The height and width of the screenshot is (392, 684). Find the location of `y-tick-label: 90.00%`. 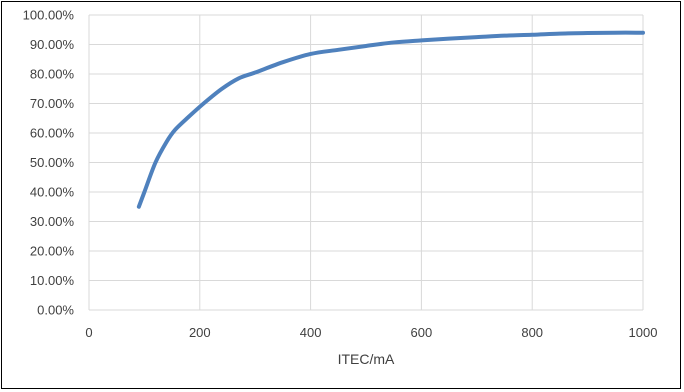

y-tick-label: 90.00% is located at coordinates (52, 44).